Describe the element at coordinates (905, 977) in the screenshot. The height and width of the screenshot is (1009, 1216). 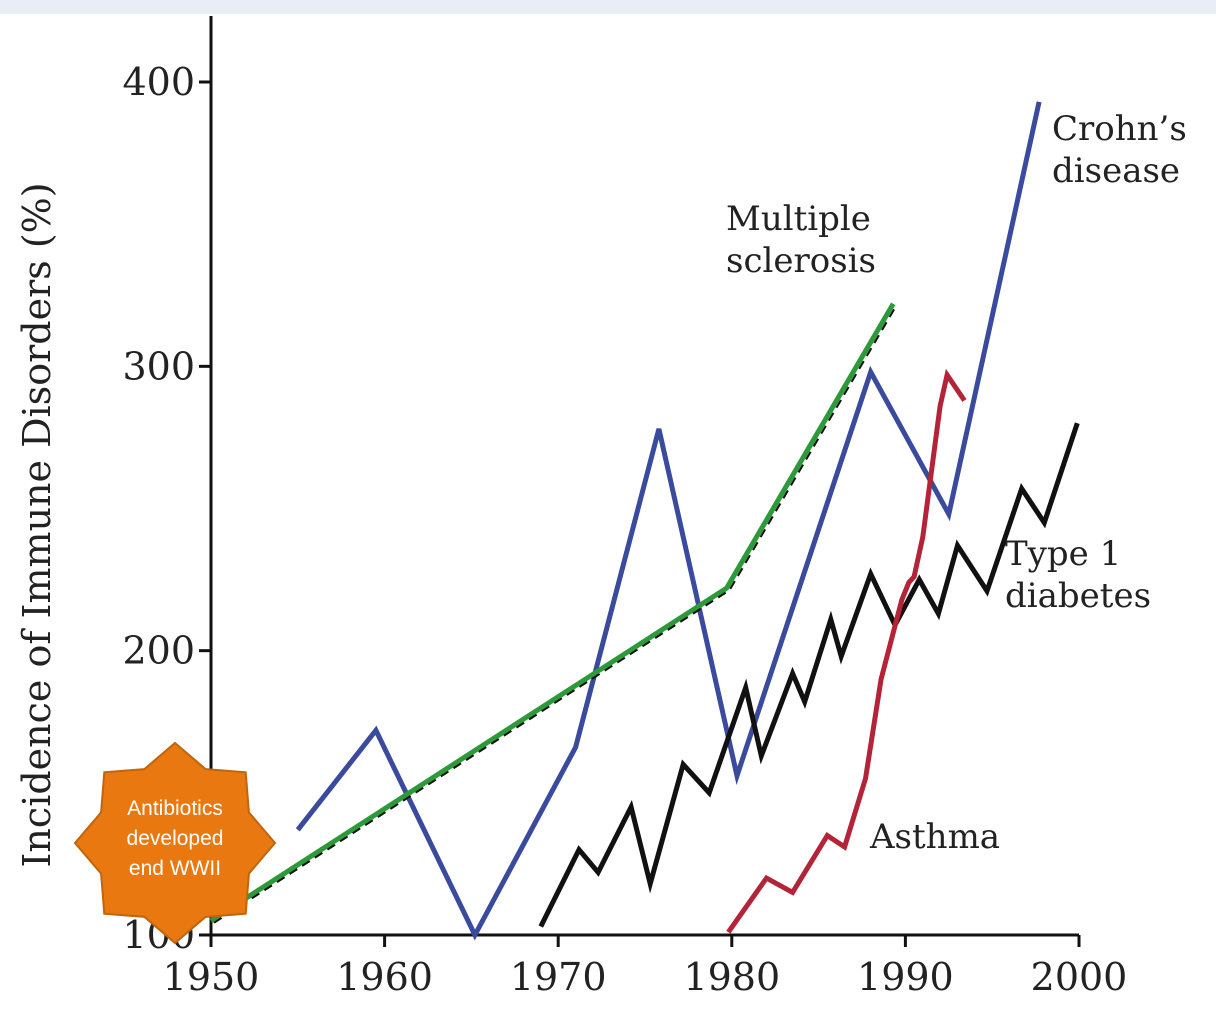
I see `x-tick-label: 1990` at that location.